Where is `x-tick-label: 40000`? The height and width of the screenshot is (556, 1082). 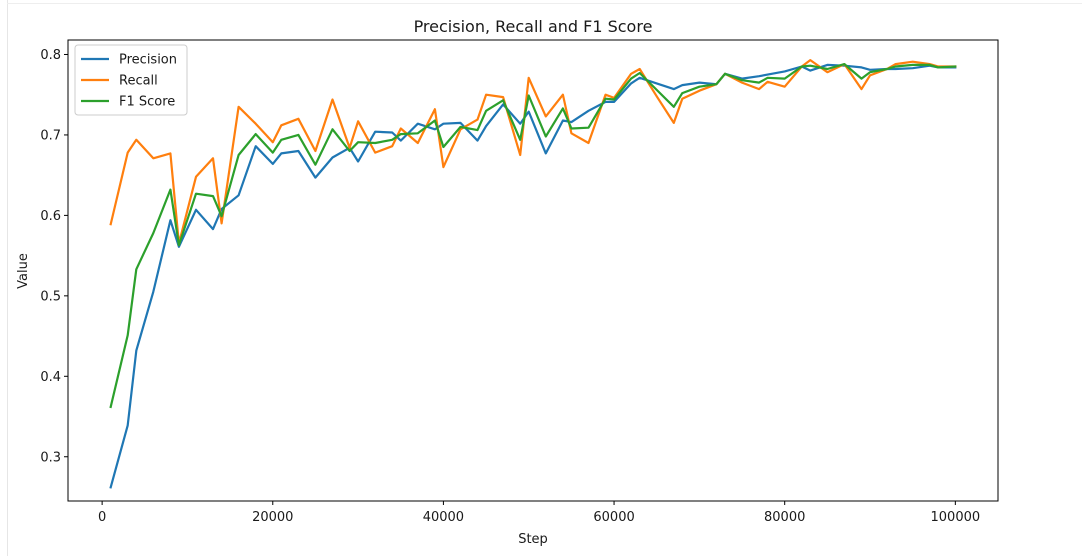 x-tick-label: 40000 is located at coordinates (443, 517).